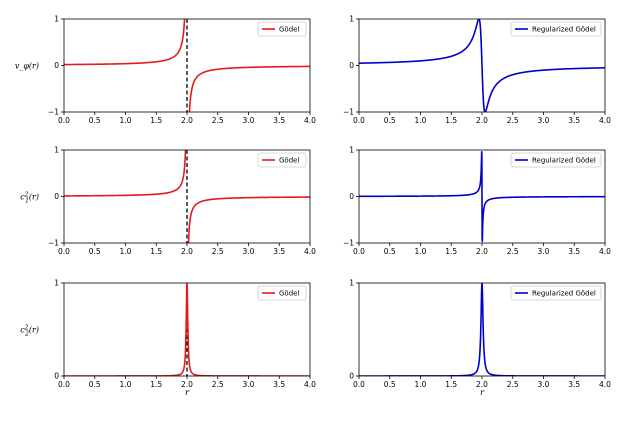 Image resolution: width=623 pixels, height=429 pixels. What do you see at coordinates (482, 196) in the screenshot?
I see `series-line-c1-regularized` at bounding box center [482, 196].